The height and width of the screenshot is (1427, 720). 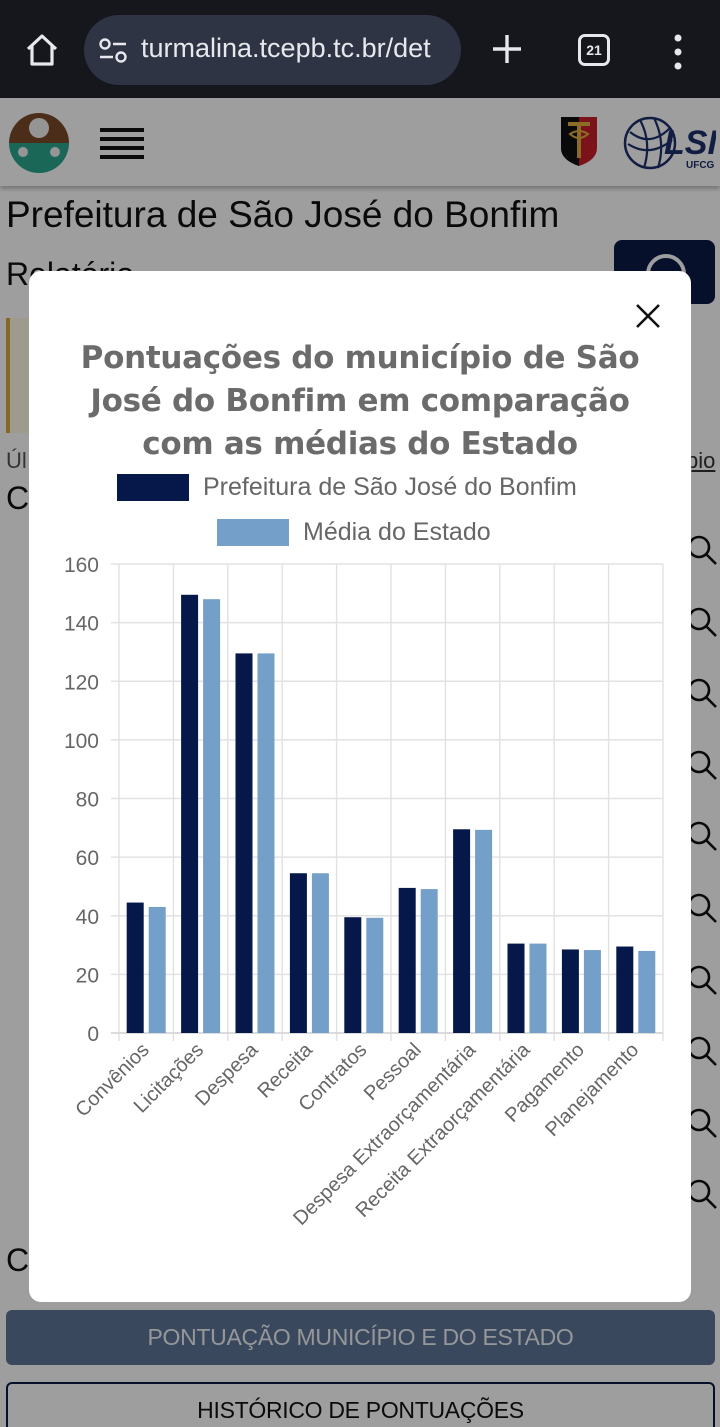 I want to click on site-settings-icon, so click(x=113, y=51).